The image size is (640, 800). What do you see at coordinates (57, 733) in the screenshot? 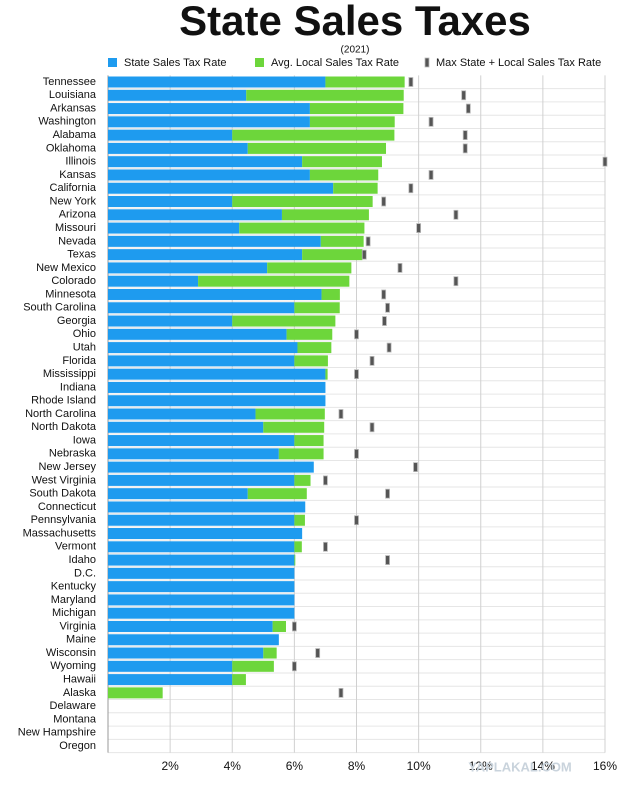
I see `y-tick-label: New Hampshire` at bounding box center [57, 733].